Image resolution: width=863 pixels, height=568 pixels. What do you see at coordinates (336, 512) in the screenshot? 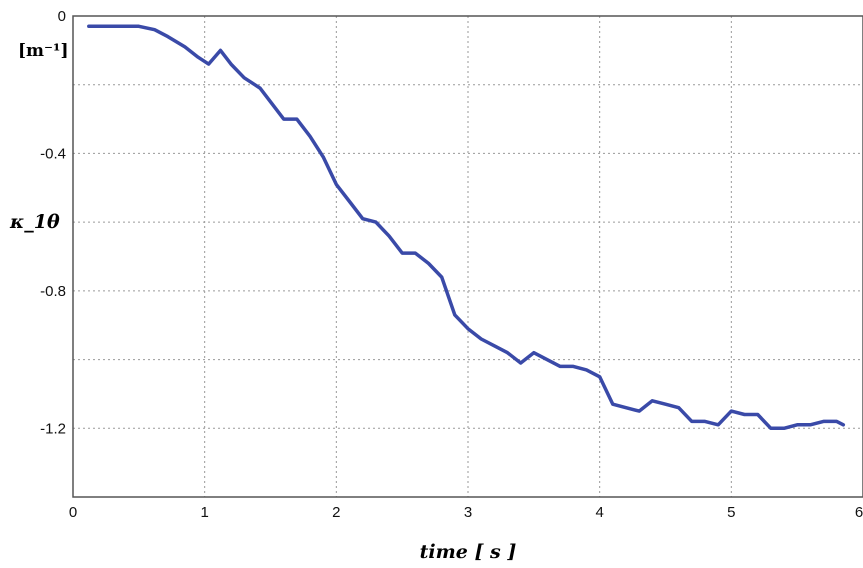
I see `x-tick-label: 2` at bounding box center [336, 512].